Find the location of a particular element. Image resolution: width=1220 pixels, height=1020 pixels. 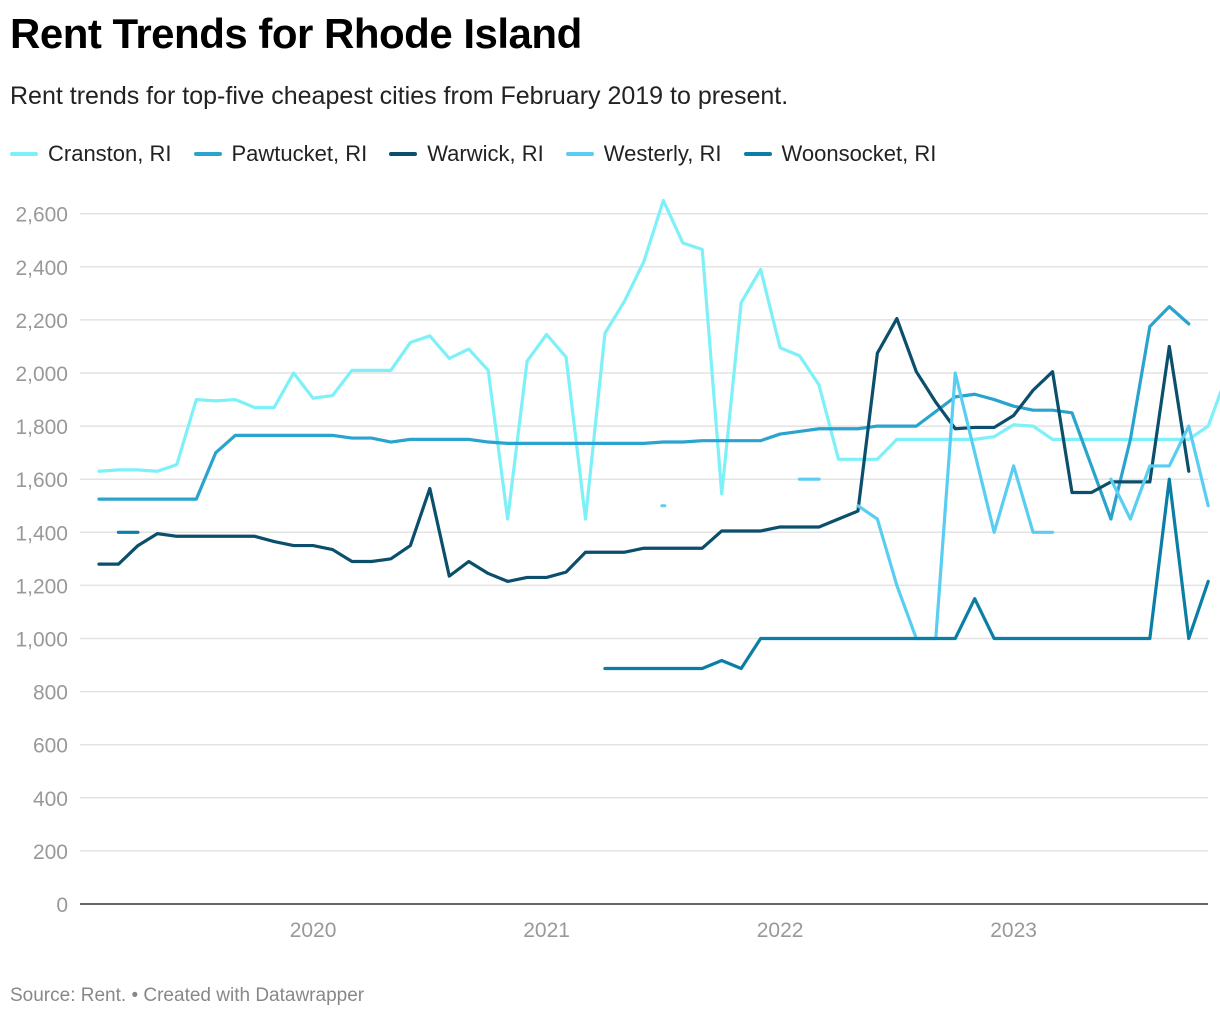

legend-item: Westerly, RI is located at coordinates (643, 154).